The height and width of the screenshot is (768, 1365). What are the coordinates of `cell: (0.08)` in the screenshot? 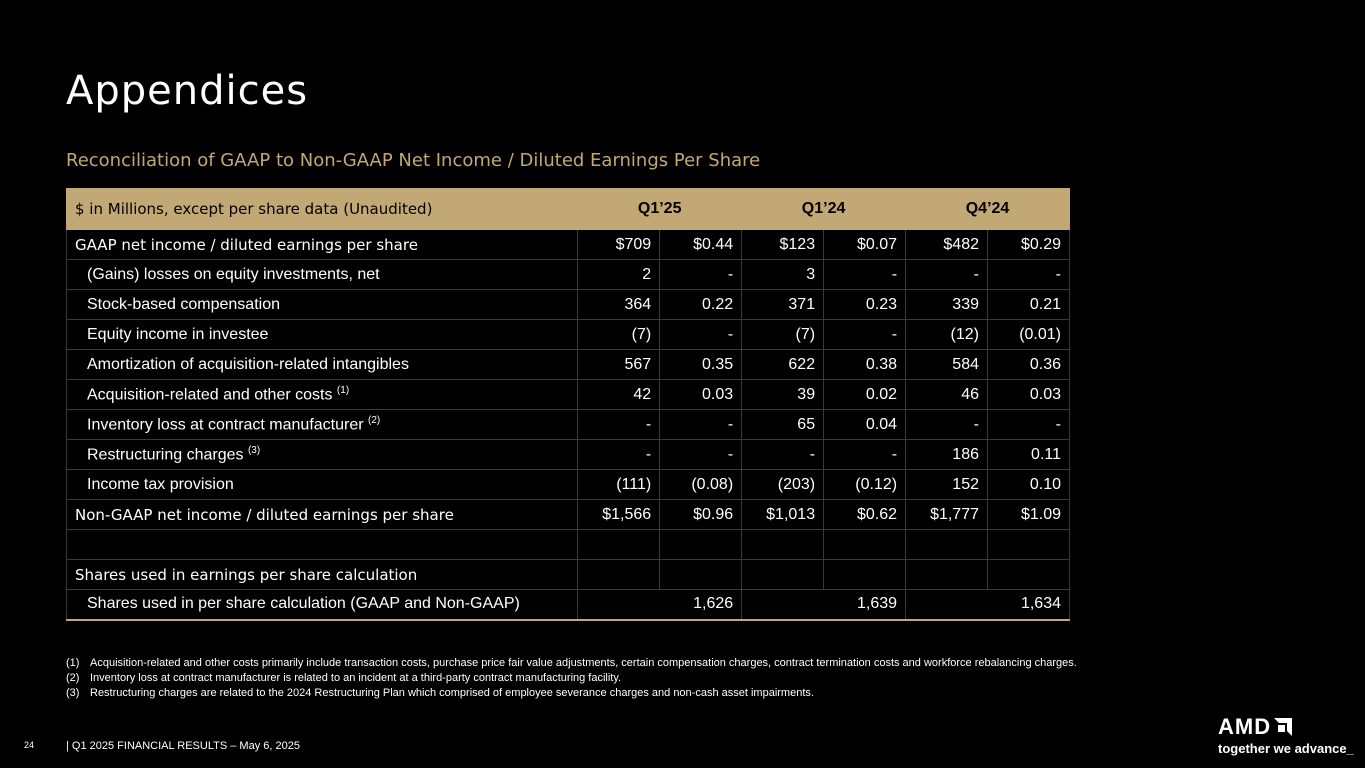 It's located at (701, 484).